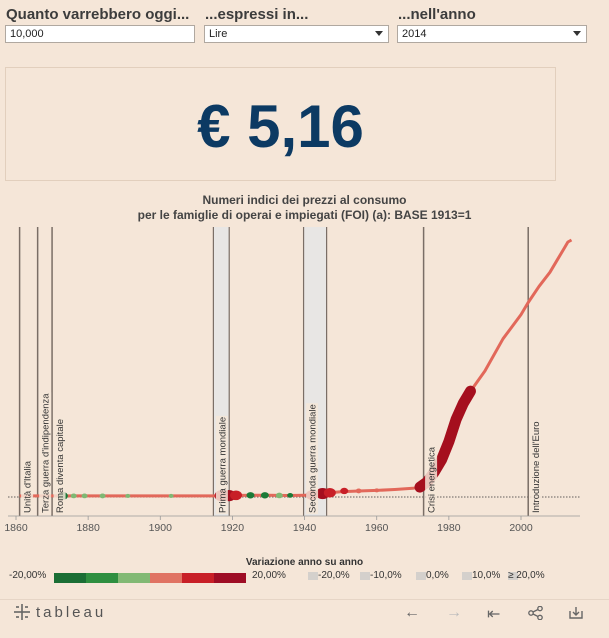 This screenshot has width=609, height=638. I want to click on undo-icon: ←, so click(412, 612).